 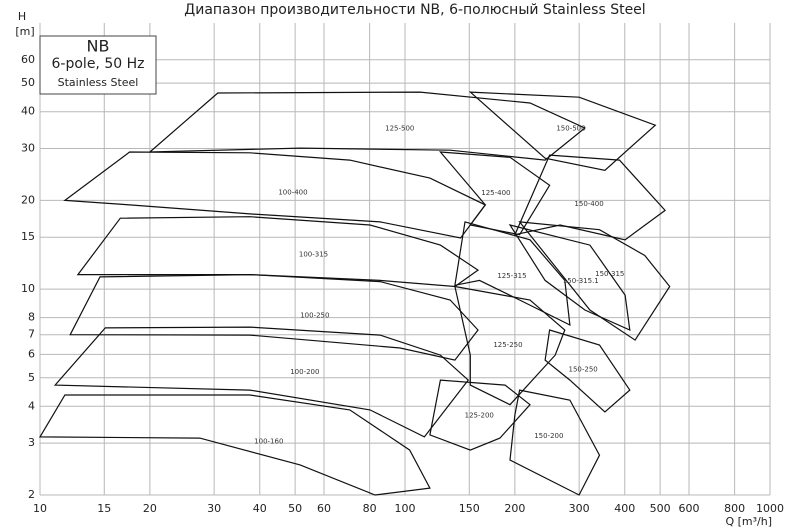 What do you see at coordinates (31, 377) in the screenshot?
I see `y-tick-label: 5` at bounding box center [31, 377].